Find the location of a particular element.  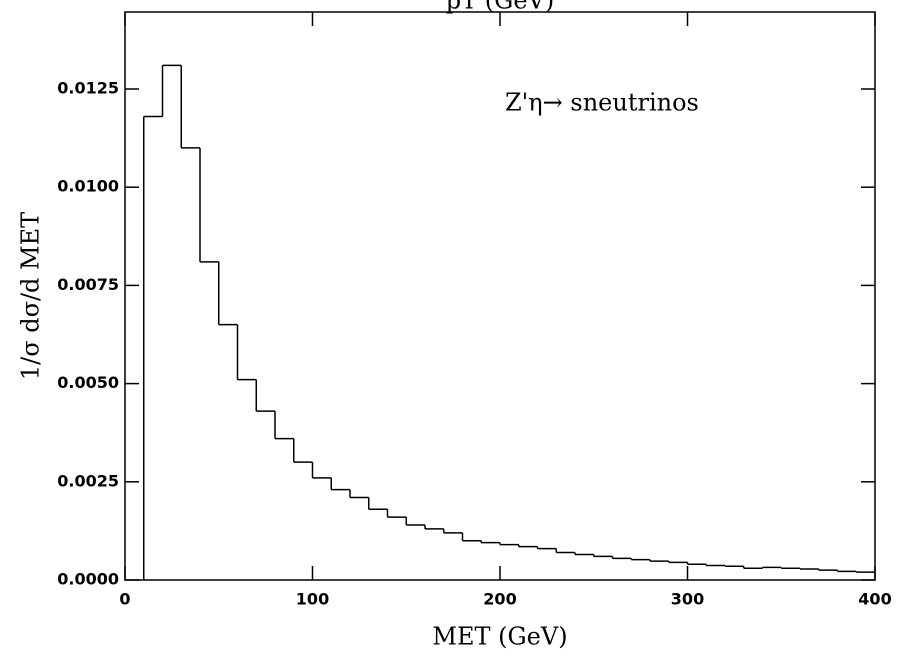

x-axis-label: MET (GeV) is located at coordinates (499, 637).